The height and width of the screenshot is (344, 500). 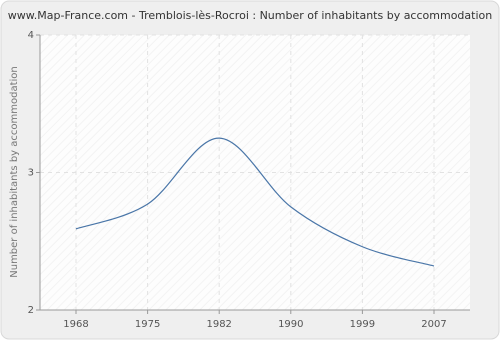 I want to click on y-tick-label: 3, so click(x=31, y=173).